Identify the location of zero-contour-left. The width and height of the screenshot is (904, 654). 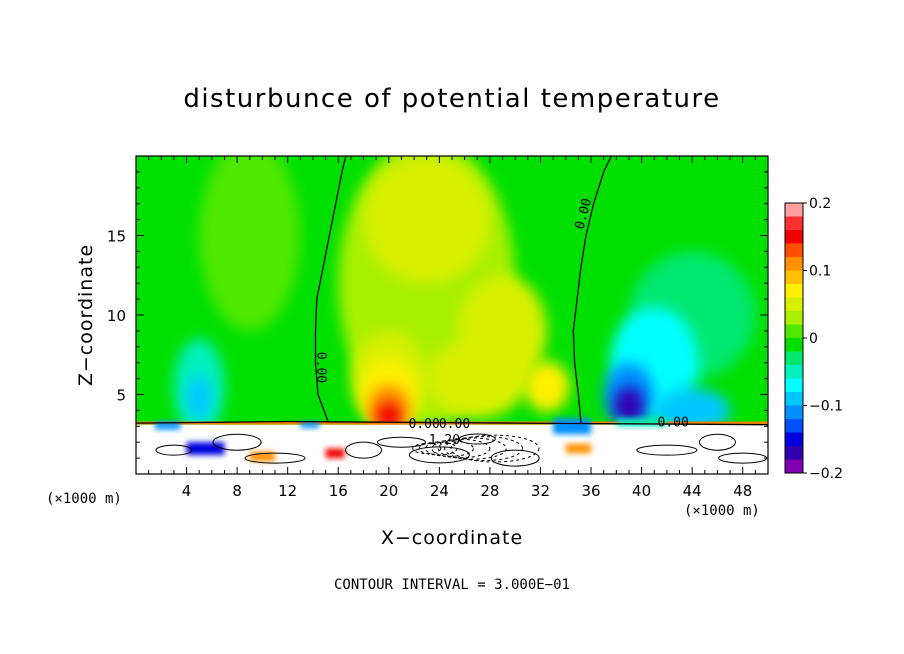
(330, 289).